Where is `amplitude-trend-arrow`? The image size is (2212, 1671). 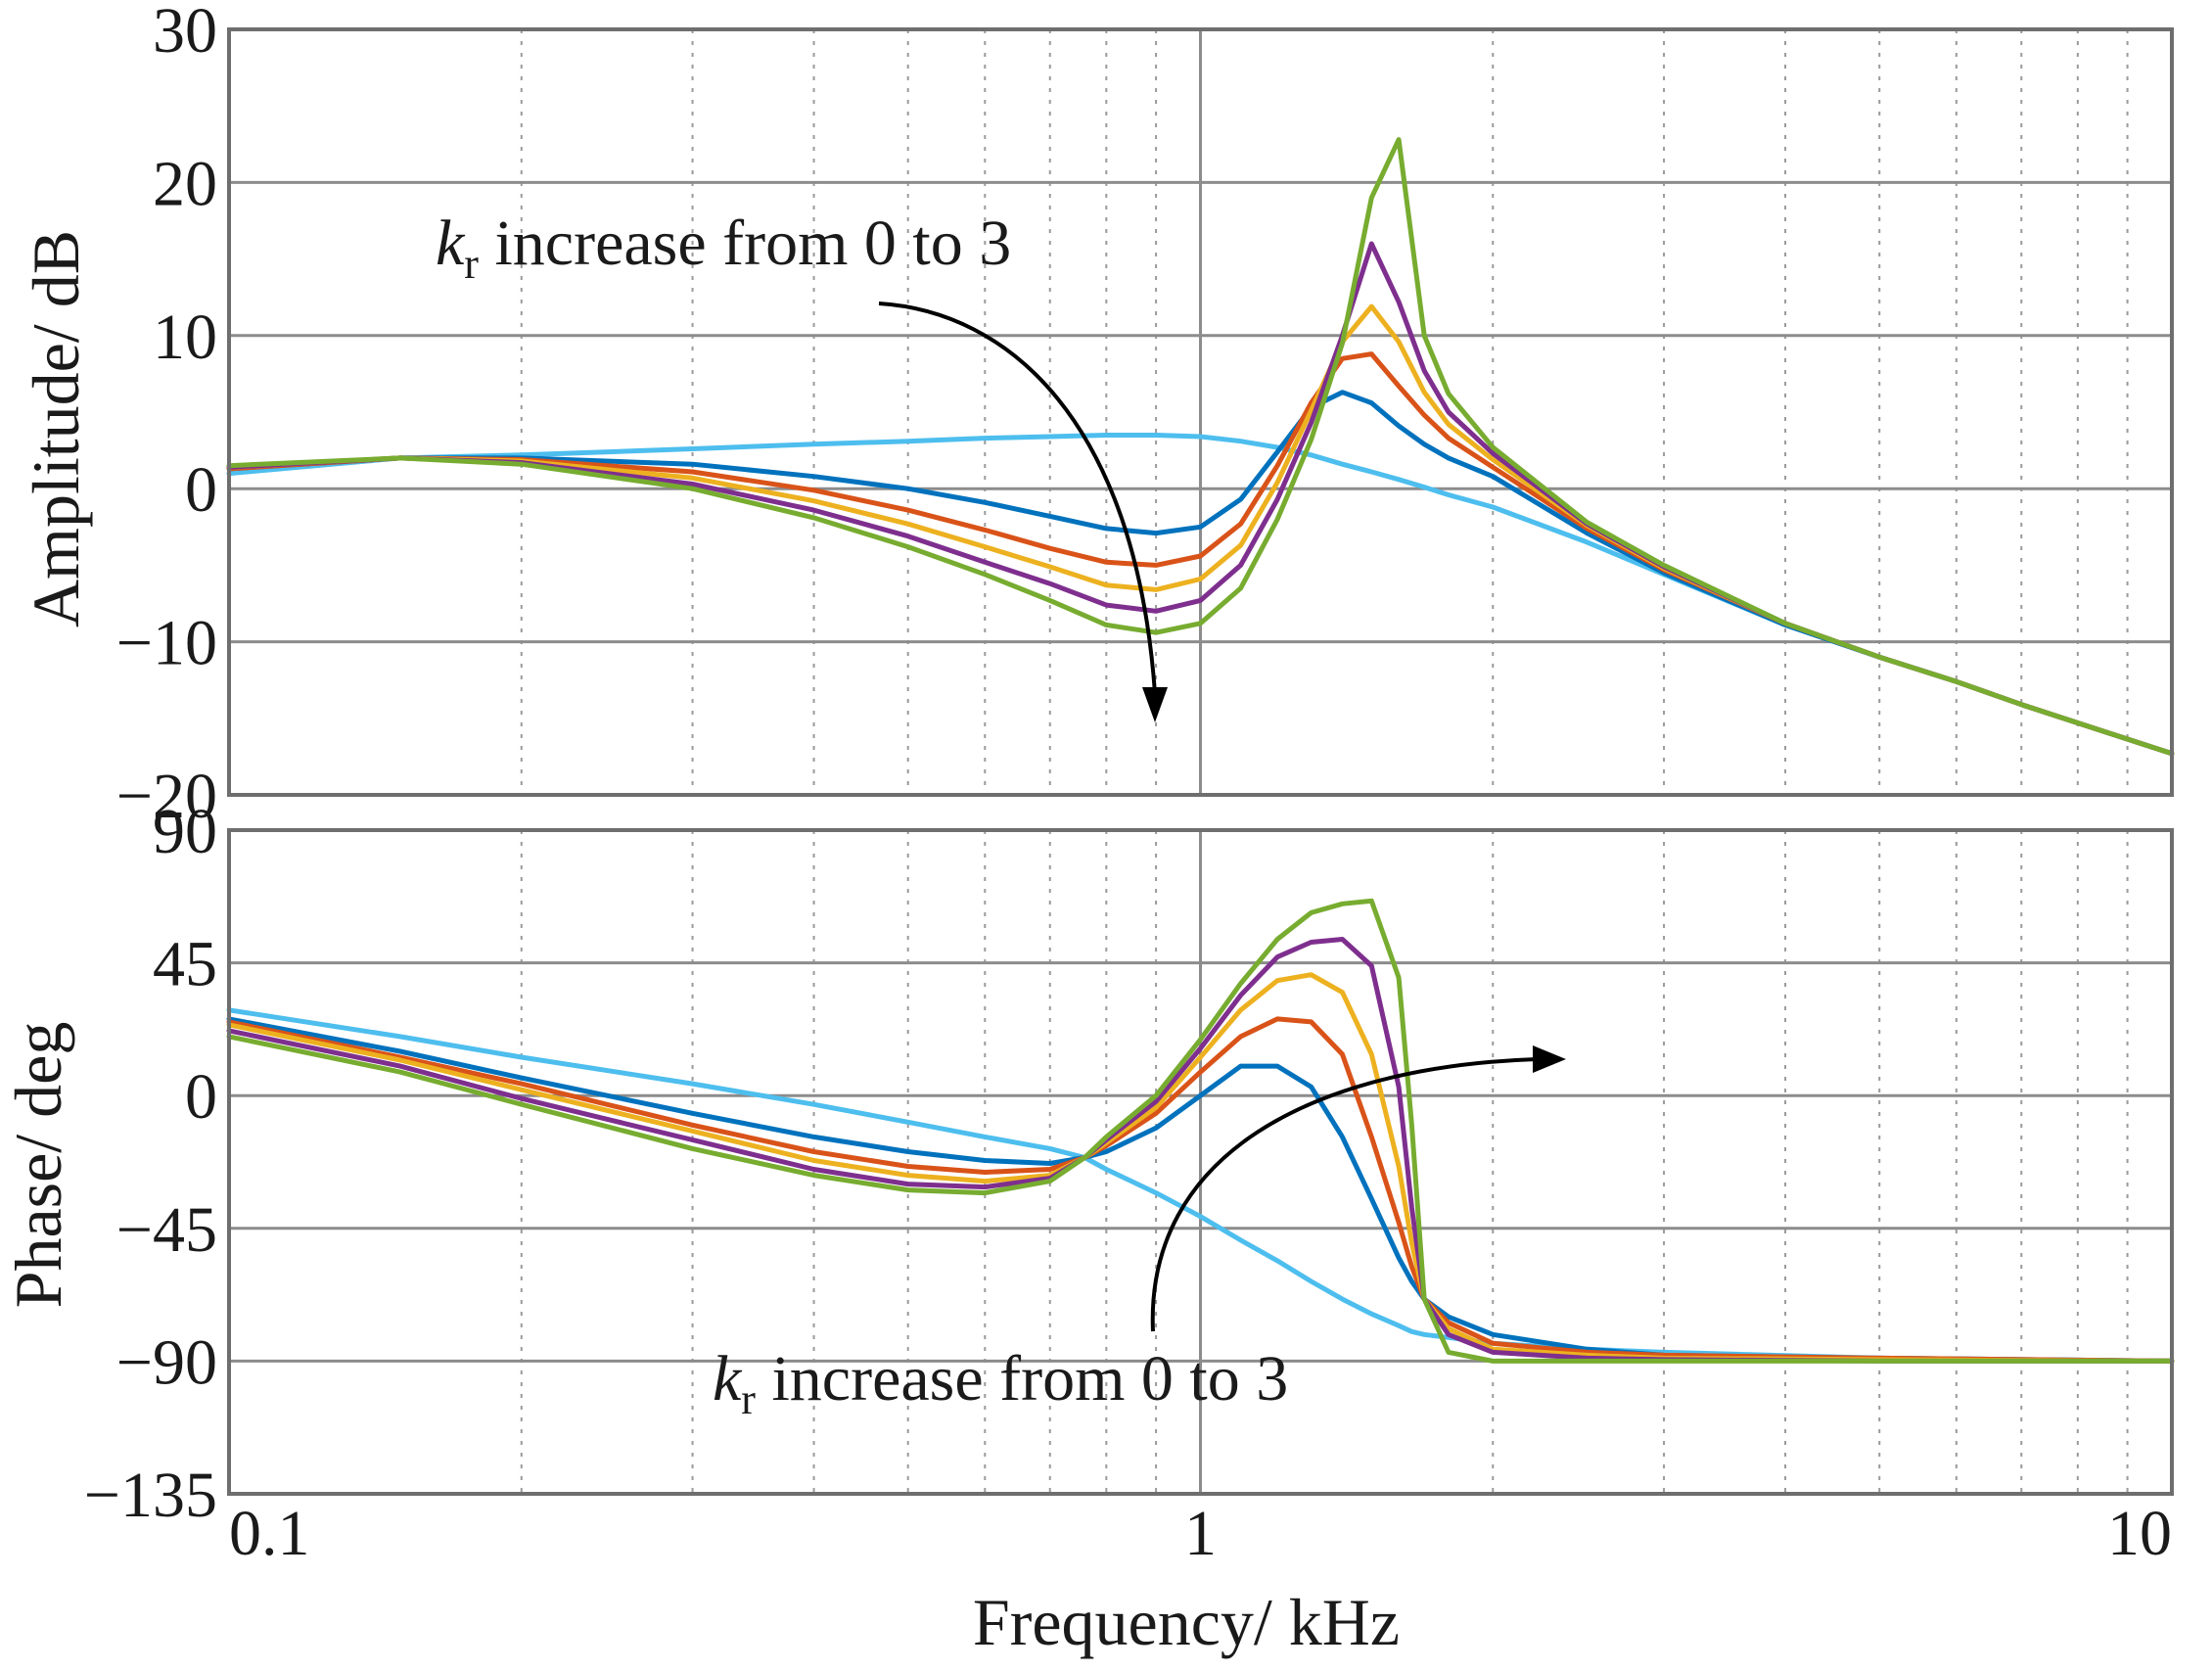 amplitude-trend-arrow is located at coordinates (1017, 498).